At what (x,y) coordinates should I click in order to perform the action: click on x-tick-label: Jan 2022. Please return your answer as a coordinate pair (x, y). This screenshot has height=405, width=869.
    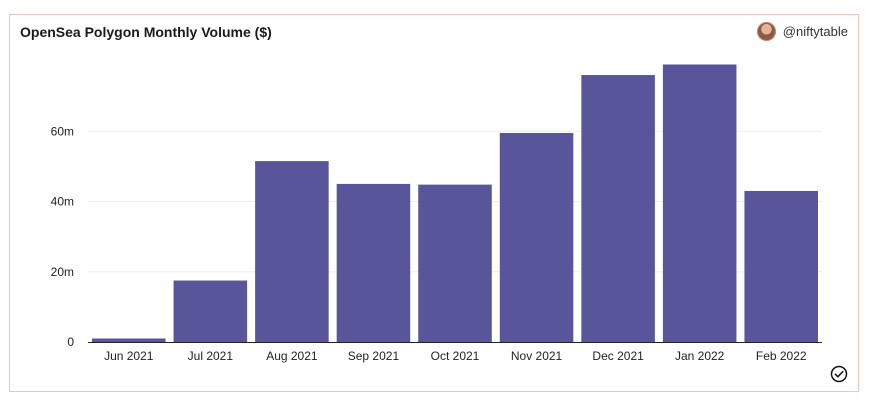
    Looking at the image, I should click on (700, 356).